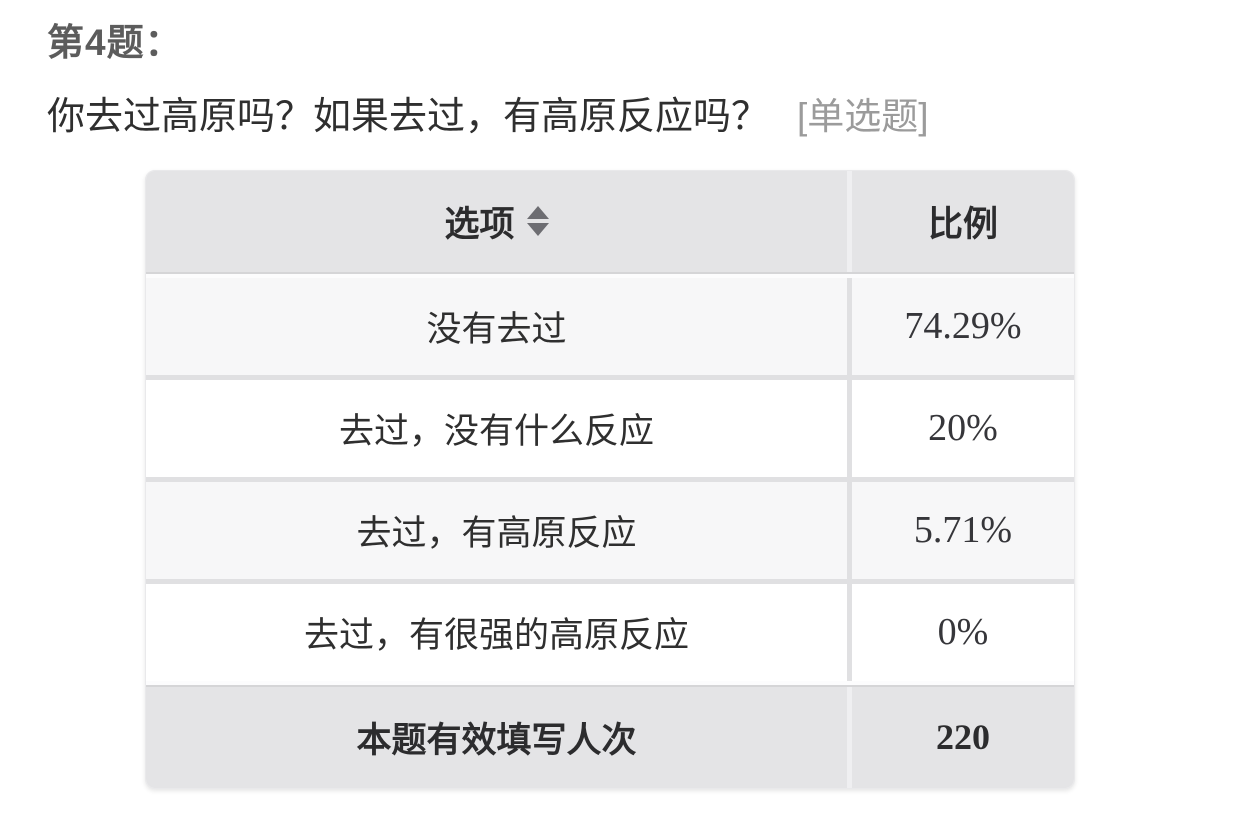 The height and width of the screenshot is (820, 1242). What do you see at coordinates (537, 221) in the screenshot?
I see `sort-arrows-icon` at bounding box center [537, 221].